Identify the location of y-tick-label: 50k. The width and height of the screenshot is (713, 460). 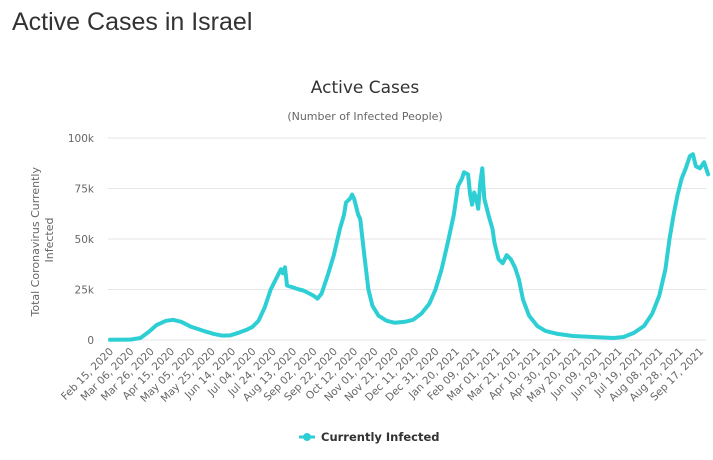
(85, 240).